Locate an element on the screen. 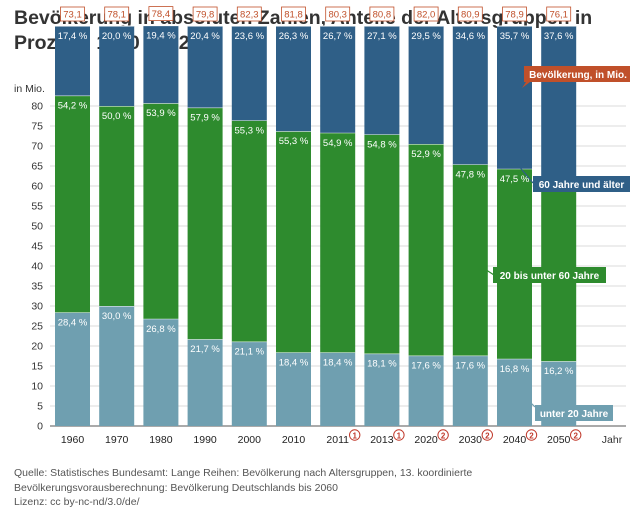  segment-value-label: 35,7 % is located at coordinates (515, 36).